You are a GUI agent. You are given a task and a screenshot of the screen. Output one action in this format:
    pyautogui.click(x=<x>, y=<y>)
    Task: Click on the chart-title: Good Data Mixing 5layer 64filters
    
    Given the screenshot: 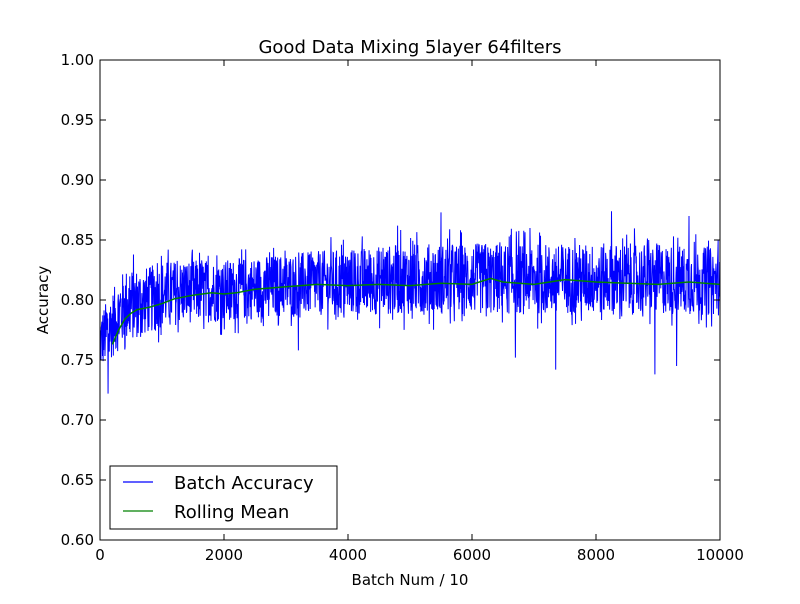 What is the action you would take?
    pyautogui.click(x=409, y=47)
    